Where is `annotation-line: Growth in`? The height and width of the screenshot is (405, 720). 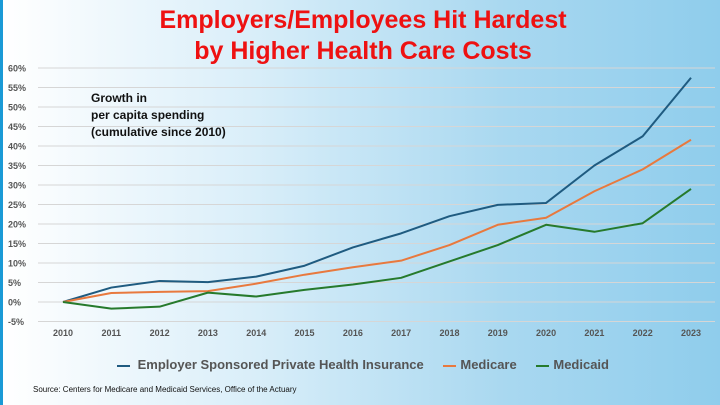 annotation-line: Growth in is located at coordinates (119, 98).